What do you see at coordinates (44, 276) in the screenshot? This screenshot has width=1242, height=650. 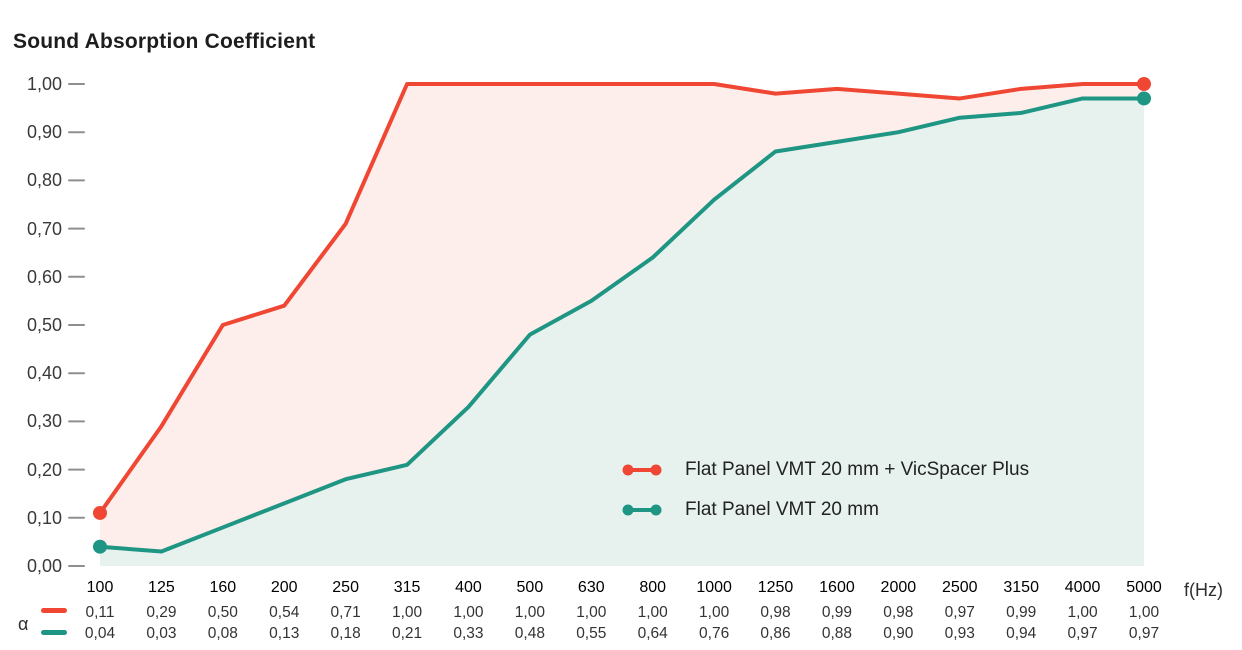 I see `y-tick-label: 0,60` at bounding box center [44, 276].